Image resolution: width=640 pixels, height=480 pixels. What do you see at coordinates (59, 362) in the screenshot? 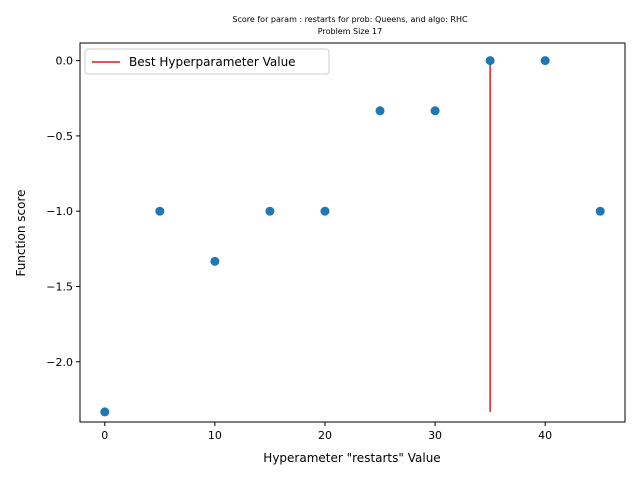
I see `y-tick-label: −2.0` at bounding box center [59, 362].